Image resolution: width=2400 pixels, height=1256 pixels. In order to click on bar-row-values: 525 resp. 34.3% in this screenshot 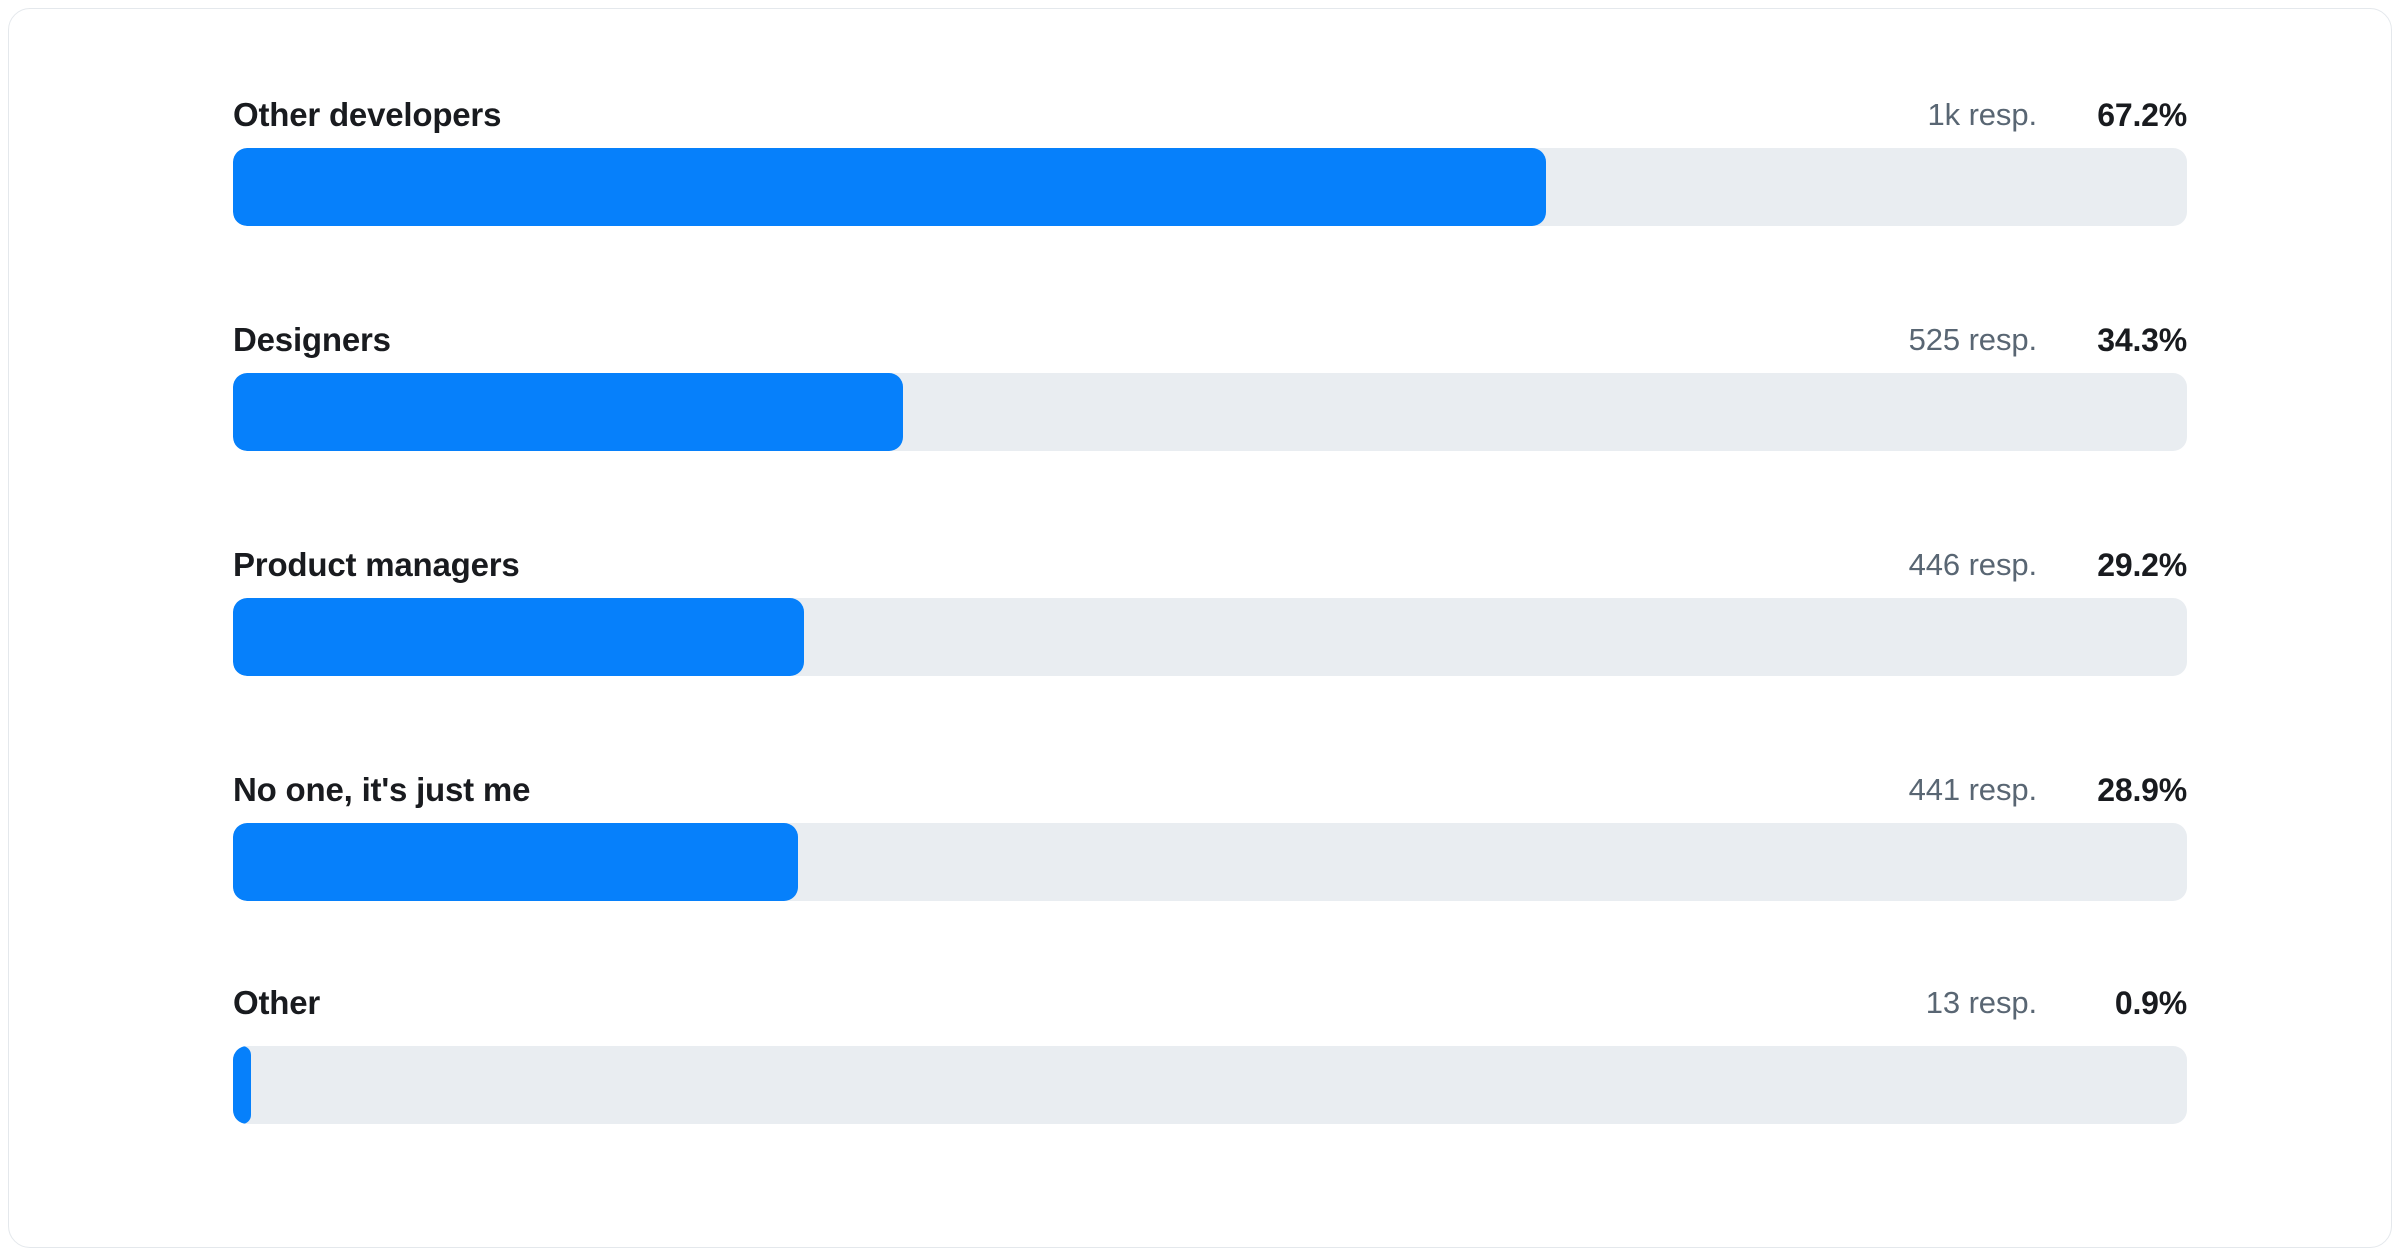, I will do `click(2048, 340)`.